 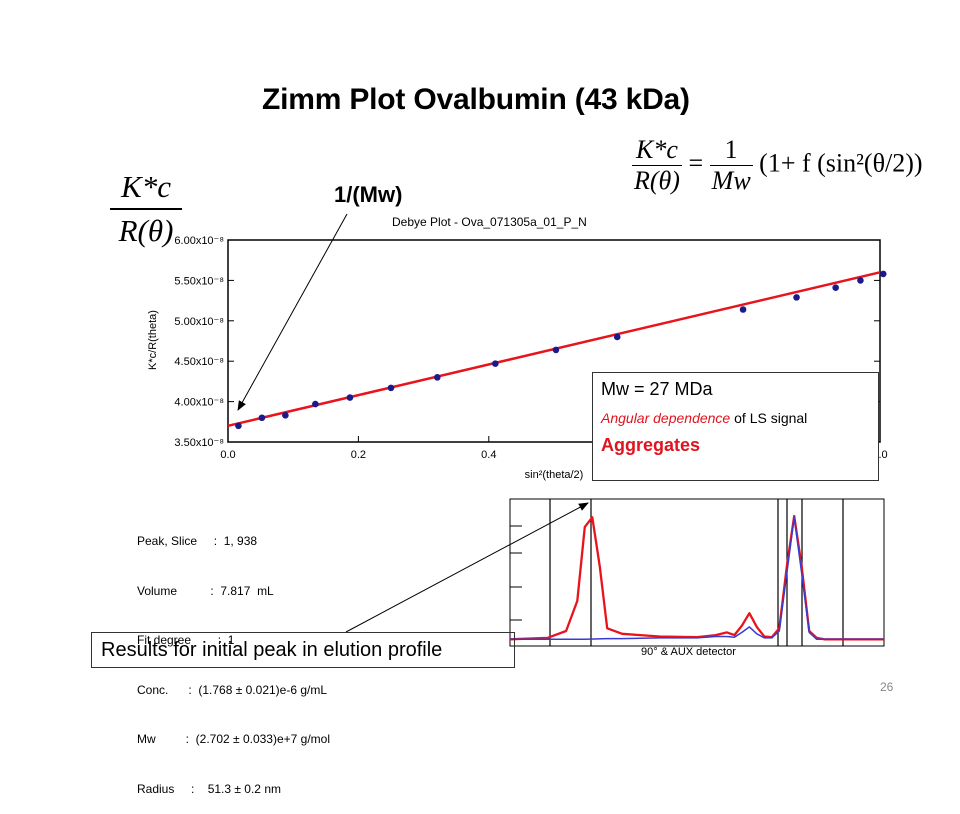 I want to click on debye-chart-title: Debye Plot - Ova_071305a_01_P_N, so click(x=489, y=222).